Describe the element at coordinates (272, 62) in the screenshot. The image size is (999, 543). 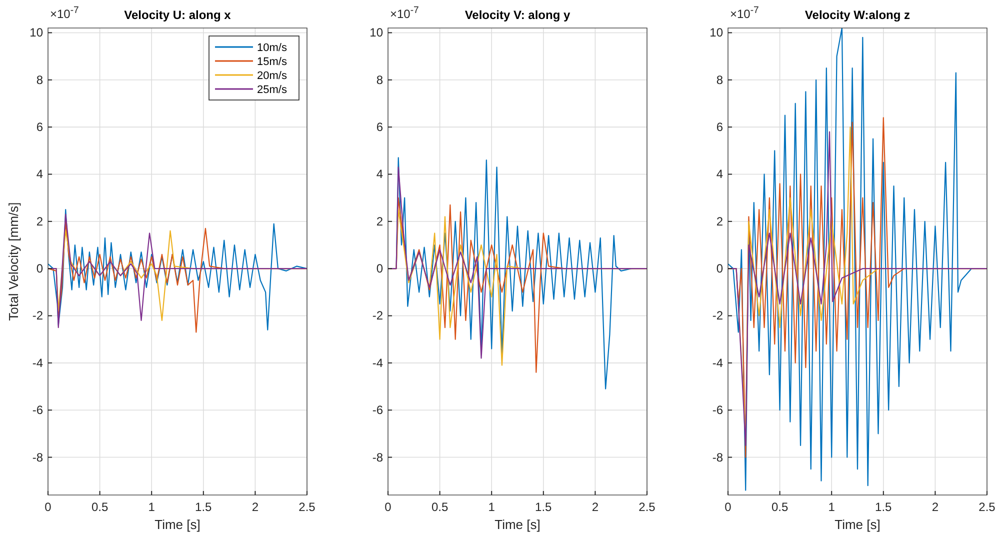
I see `legend-label: 15m/s` at that location.